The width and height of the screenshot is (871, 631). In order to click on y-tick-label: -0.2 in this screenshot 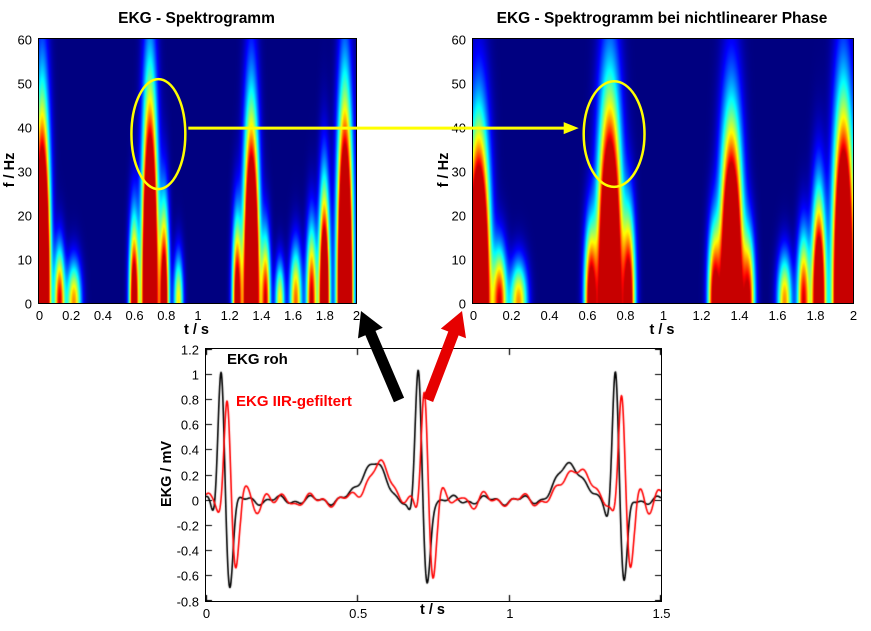, I will do `click(187, 526)`.